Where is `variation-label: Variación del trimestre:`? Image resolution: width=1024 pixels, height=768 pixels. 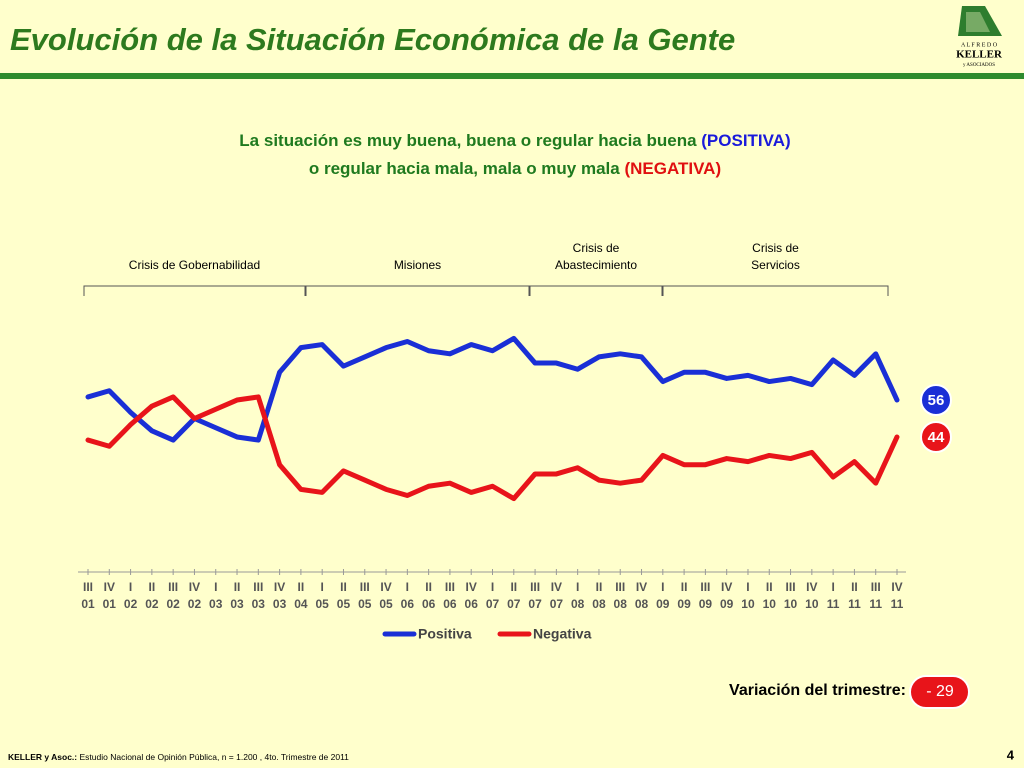
variation-label: Variación del trimestre: is located at coordinates (817, 690).